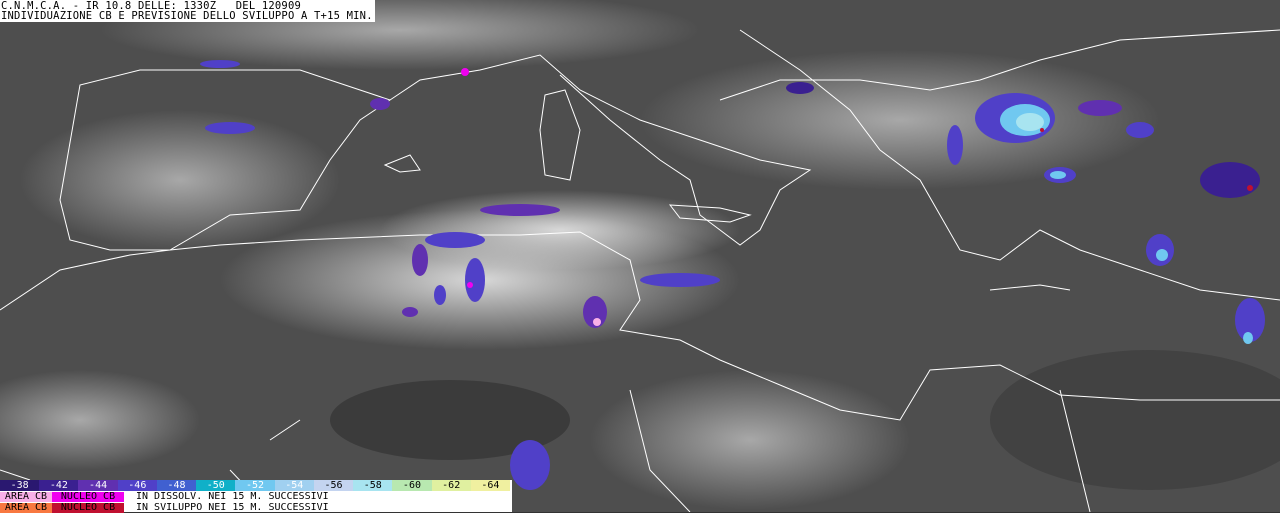  Describe the element at coordinates (333, 485) in the screenshot. I see `scale-segment: -56` at that location.